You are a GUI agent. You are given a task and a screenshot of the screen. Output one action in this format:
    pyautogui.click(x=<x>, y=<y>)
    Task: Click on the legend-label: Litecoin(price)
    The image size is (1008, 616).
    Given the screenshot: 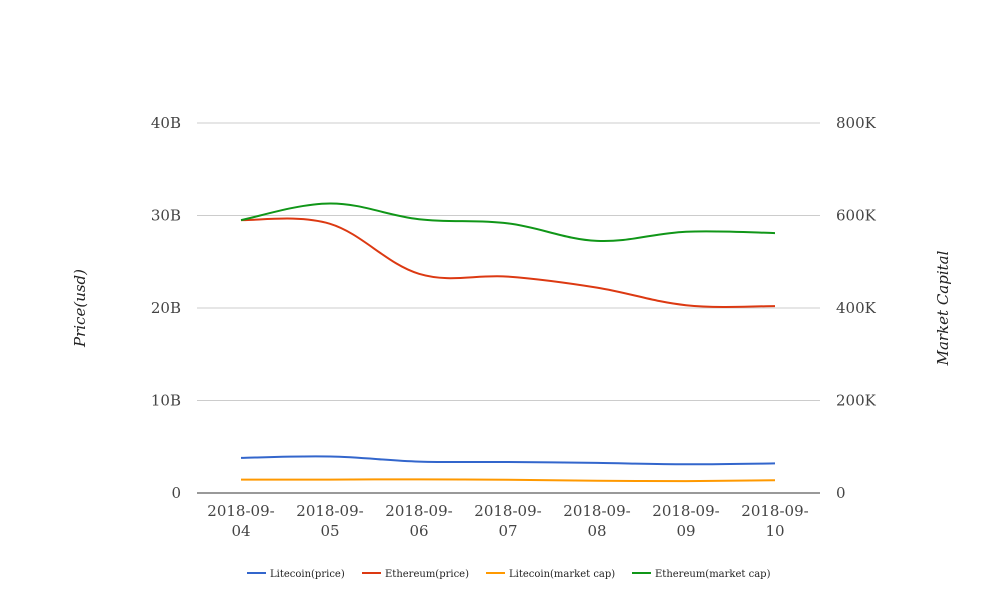 What is the action you would take?
    pyautogui.click(x=307, y=574)
    